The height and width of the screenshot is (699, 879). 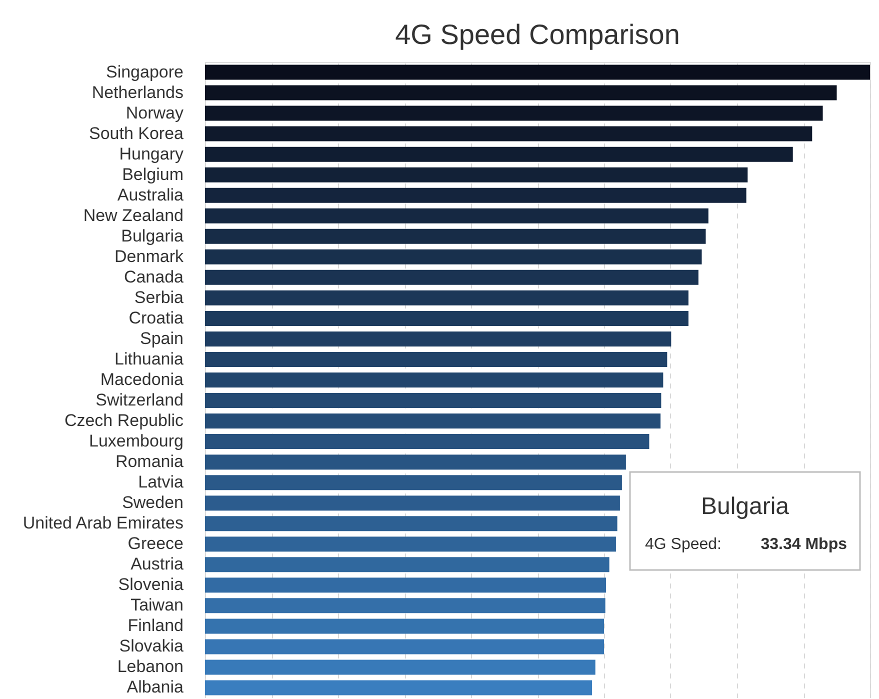 I want to click on annotation: 4G Speed:, so click(x=683, y=544).